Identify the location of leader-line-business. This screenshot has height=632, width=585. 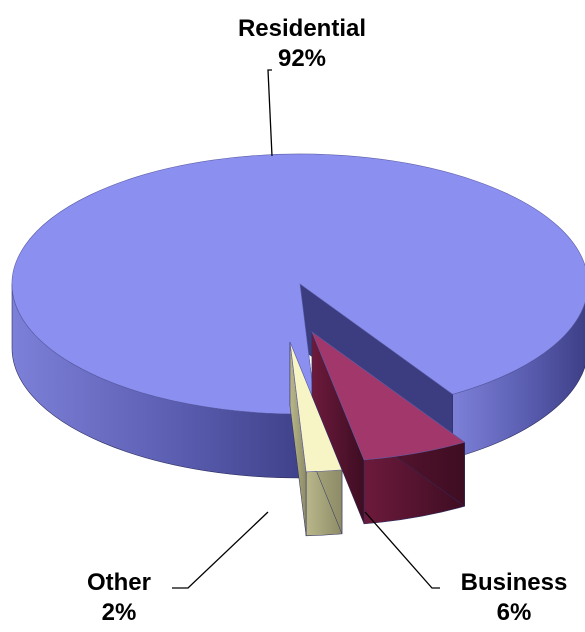
(402, 550).